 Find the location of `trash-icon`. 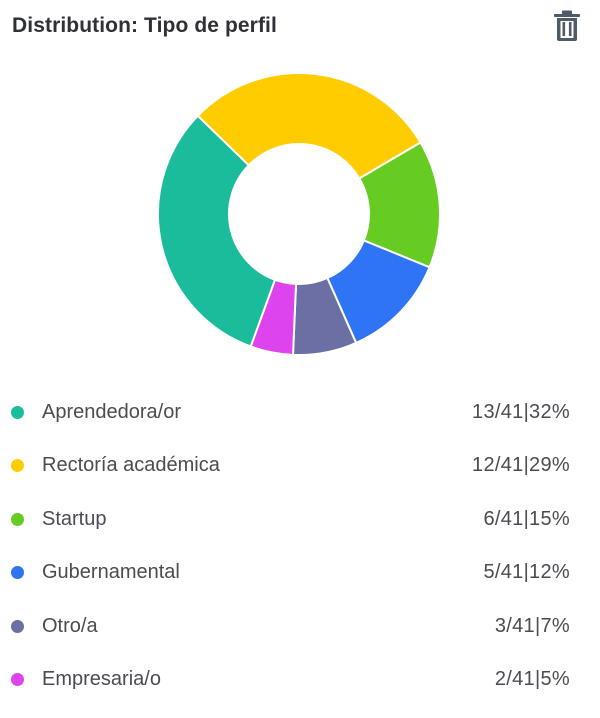

trash-icon is located at coordinates (567, 25).